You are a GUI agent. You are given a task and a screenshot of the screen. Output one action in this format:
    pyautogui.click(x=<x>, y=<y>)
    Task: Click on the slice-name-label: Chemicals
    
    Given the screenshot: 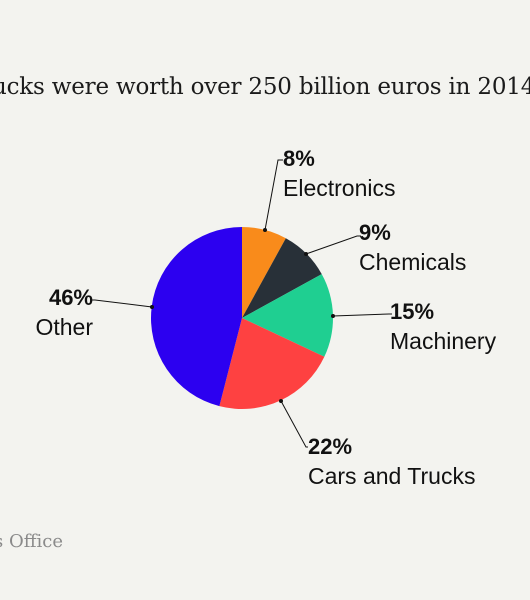 What is the action you would take?
    pyautogui.click(x=412, y=262)
    